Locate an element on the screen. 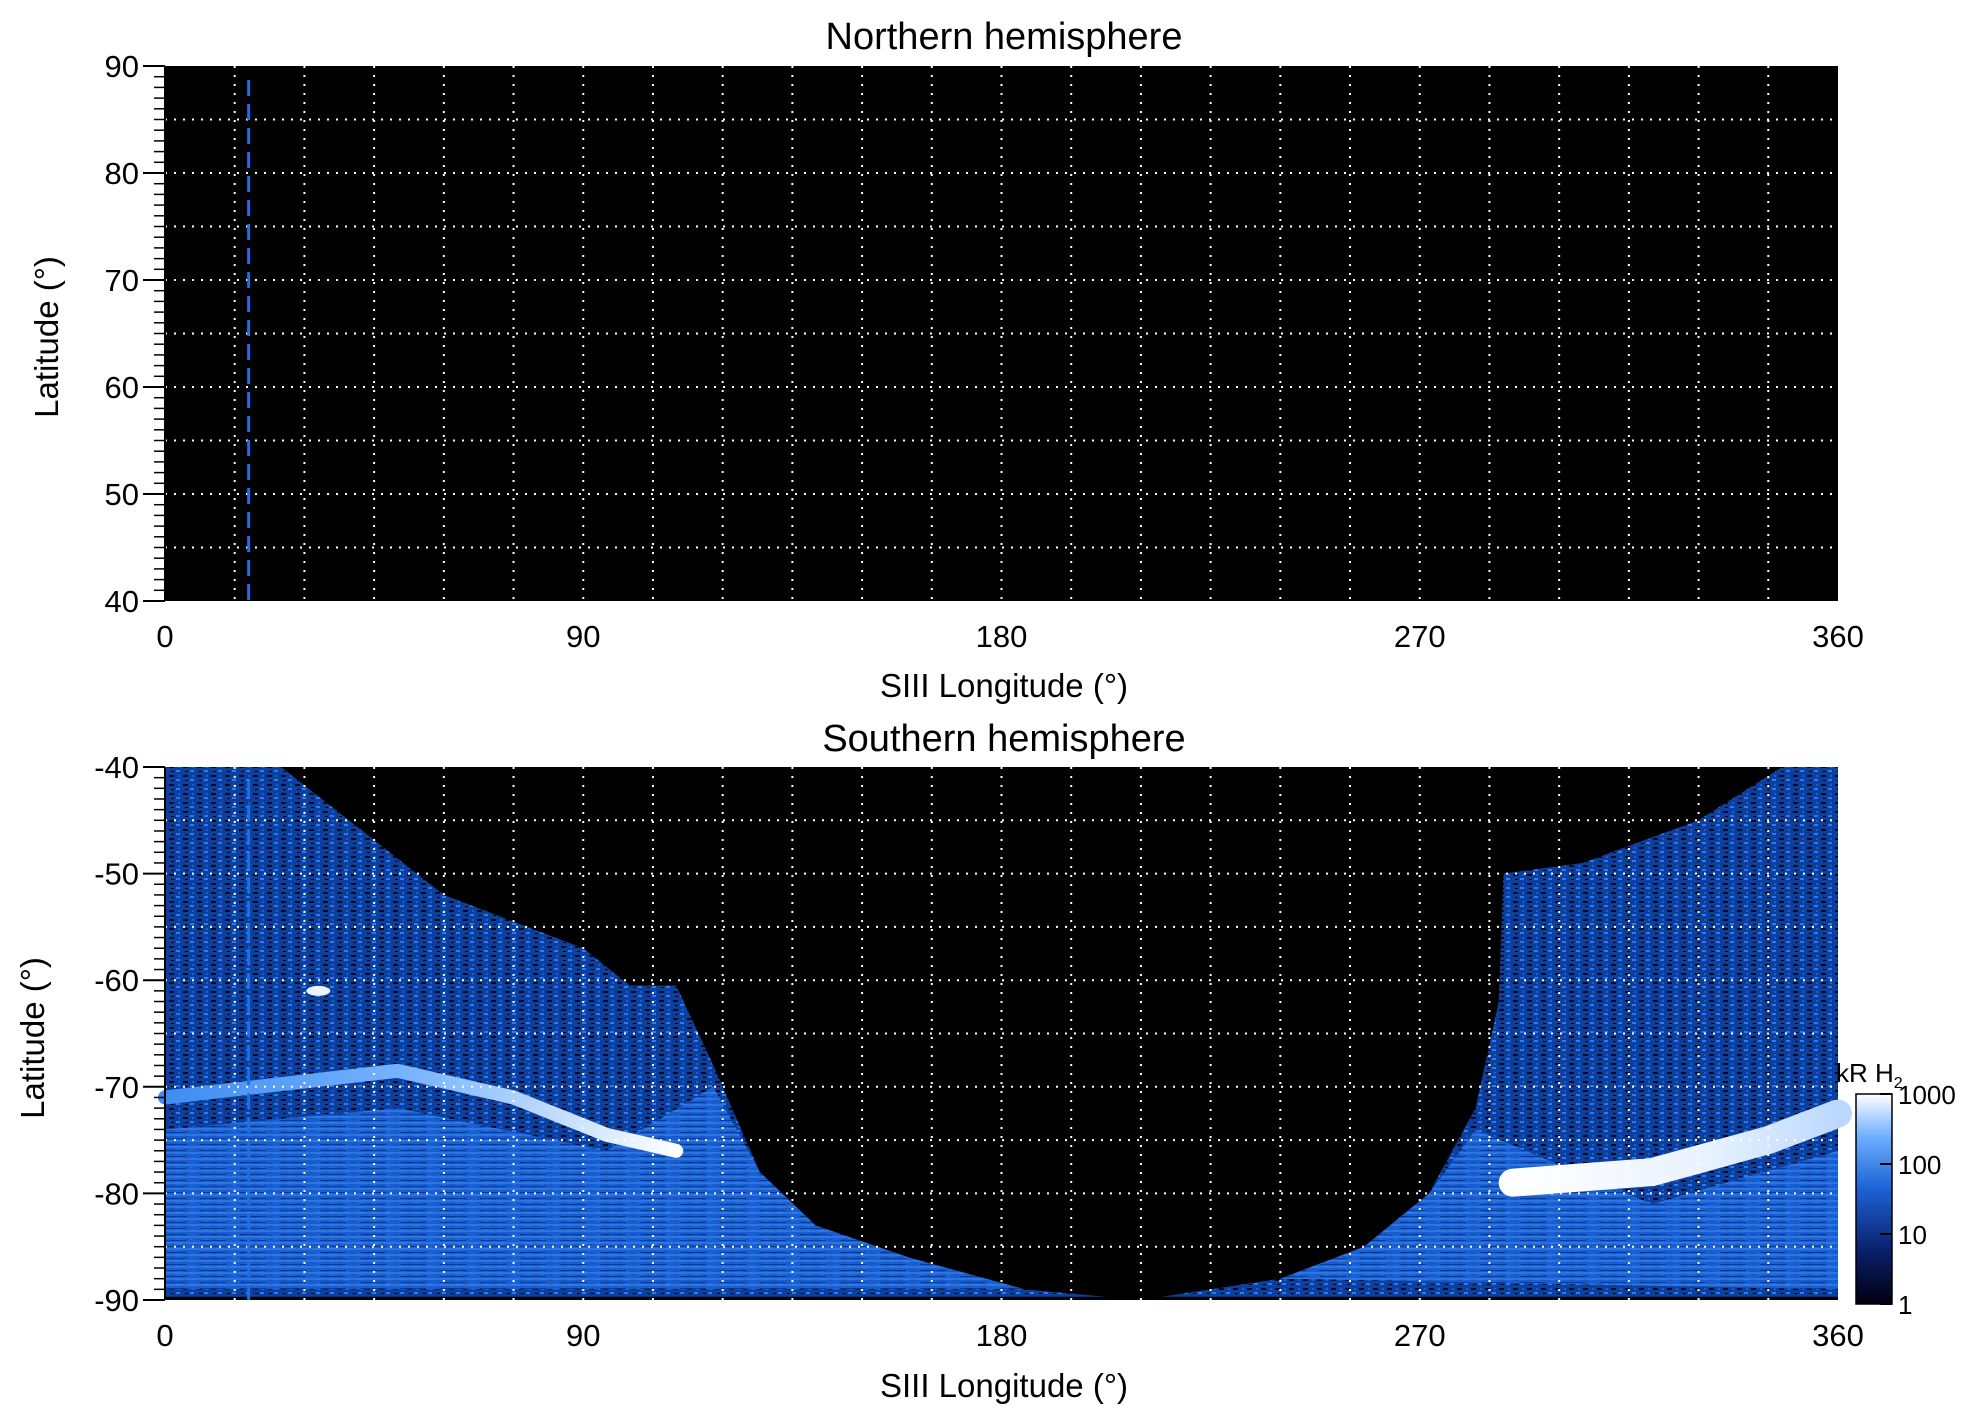  colorbar-tick-label: 10 is located at coordinates (1912, 1235).